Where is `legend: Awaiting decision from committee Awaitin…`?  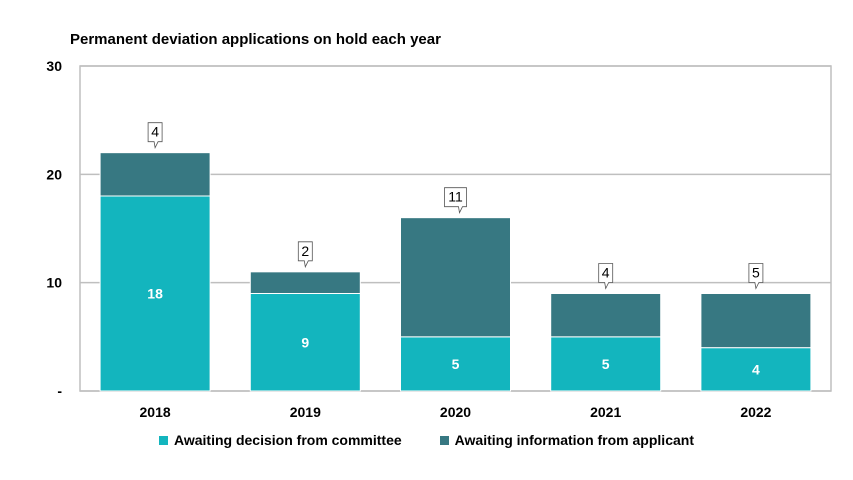
legend: Awaiting decision from committee Awaitin… is located at coordinates (426, 440).